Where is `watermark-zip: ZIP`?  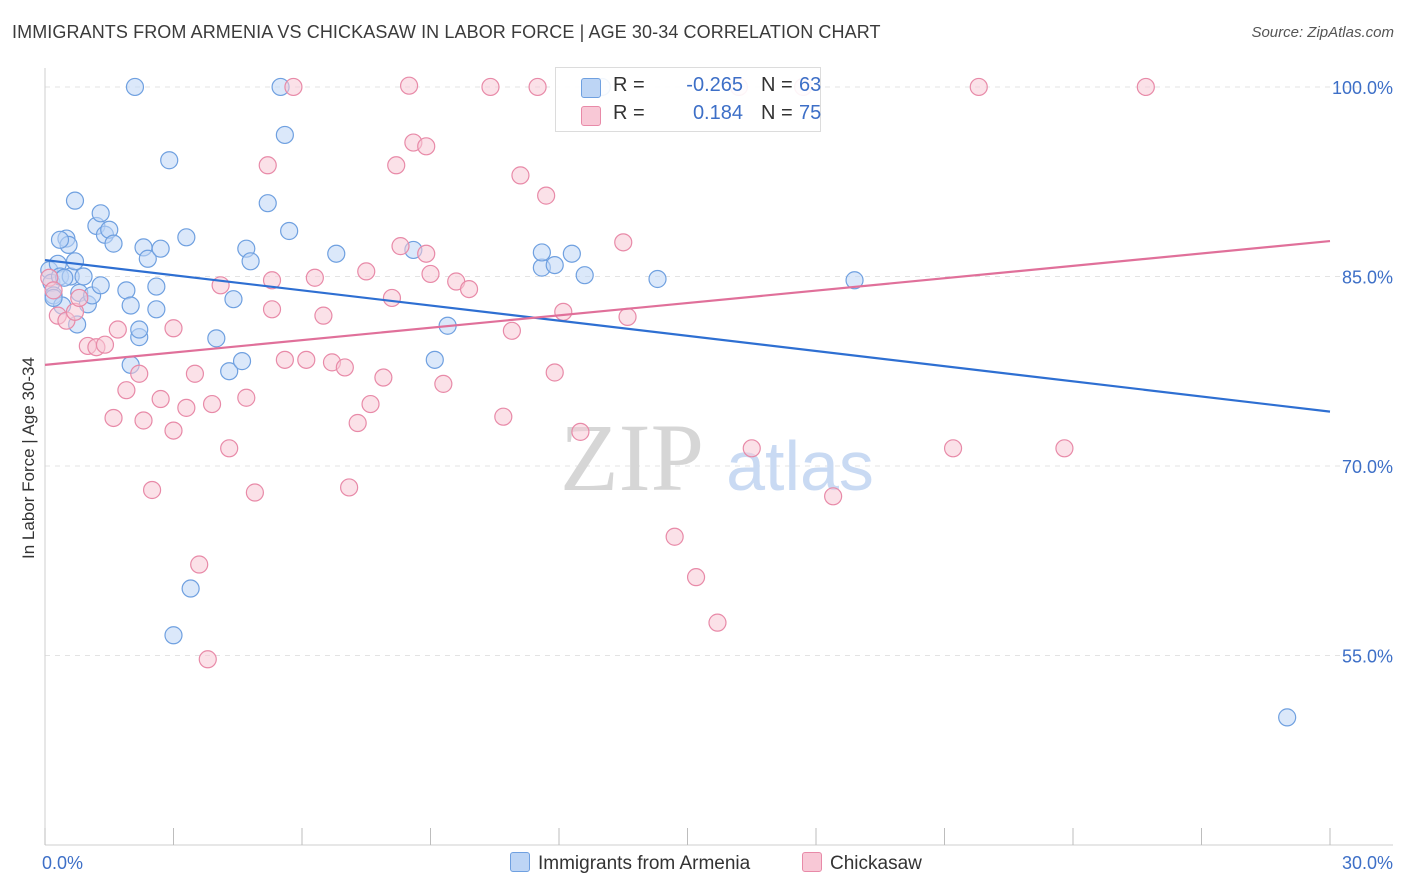
watermark-zip: ZIP is located at coordinates (632, 457).